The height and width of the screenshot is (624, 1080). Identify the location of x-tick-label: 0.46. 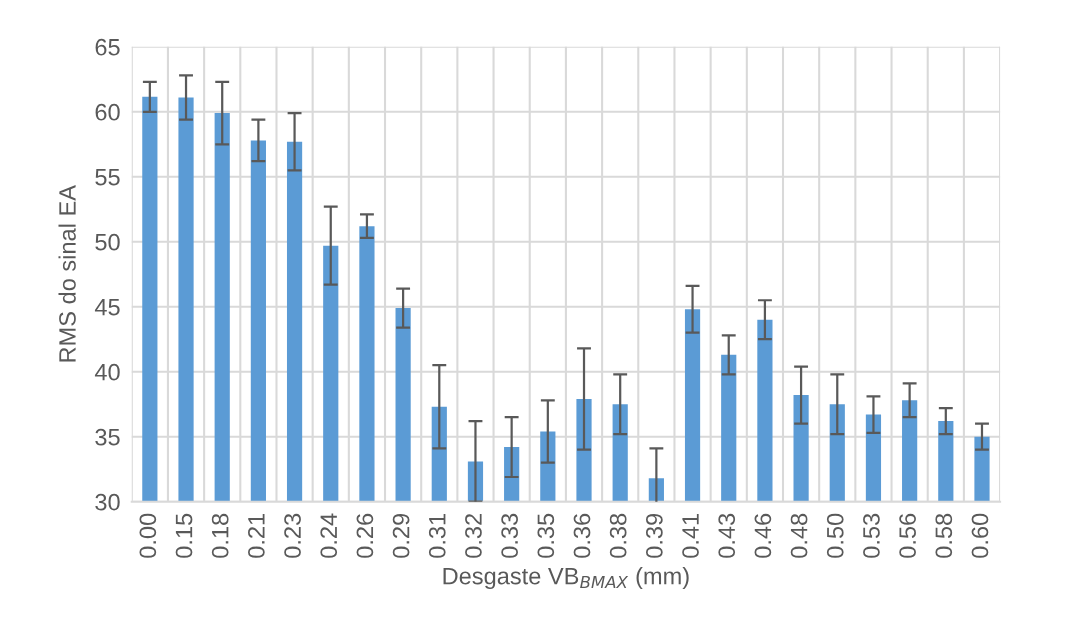
(763, 535).